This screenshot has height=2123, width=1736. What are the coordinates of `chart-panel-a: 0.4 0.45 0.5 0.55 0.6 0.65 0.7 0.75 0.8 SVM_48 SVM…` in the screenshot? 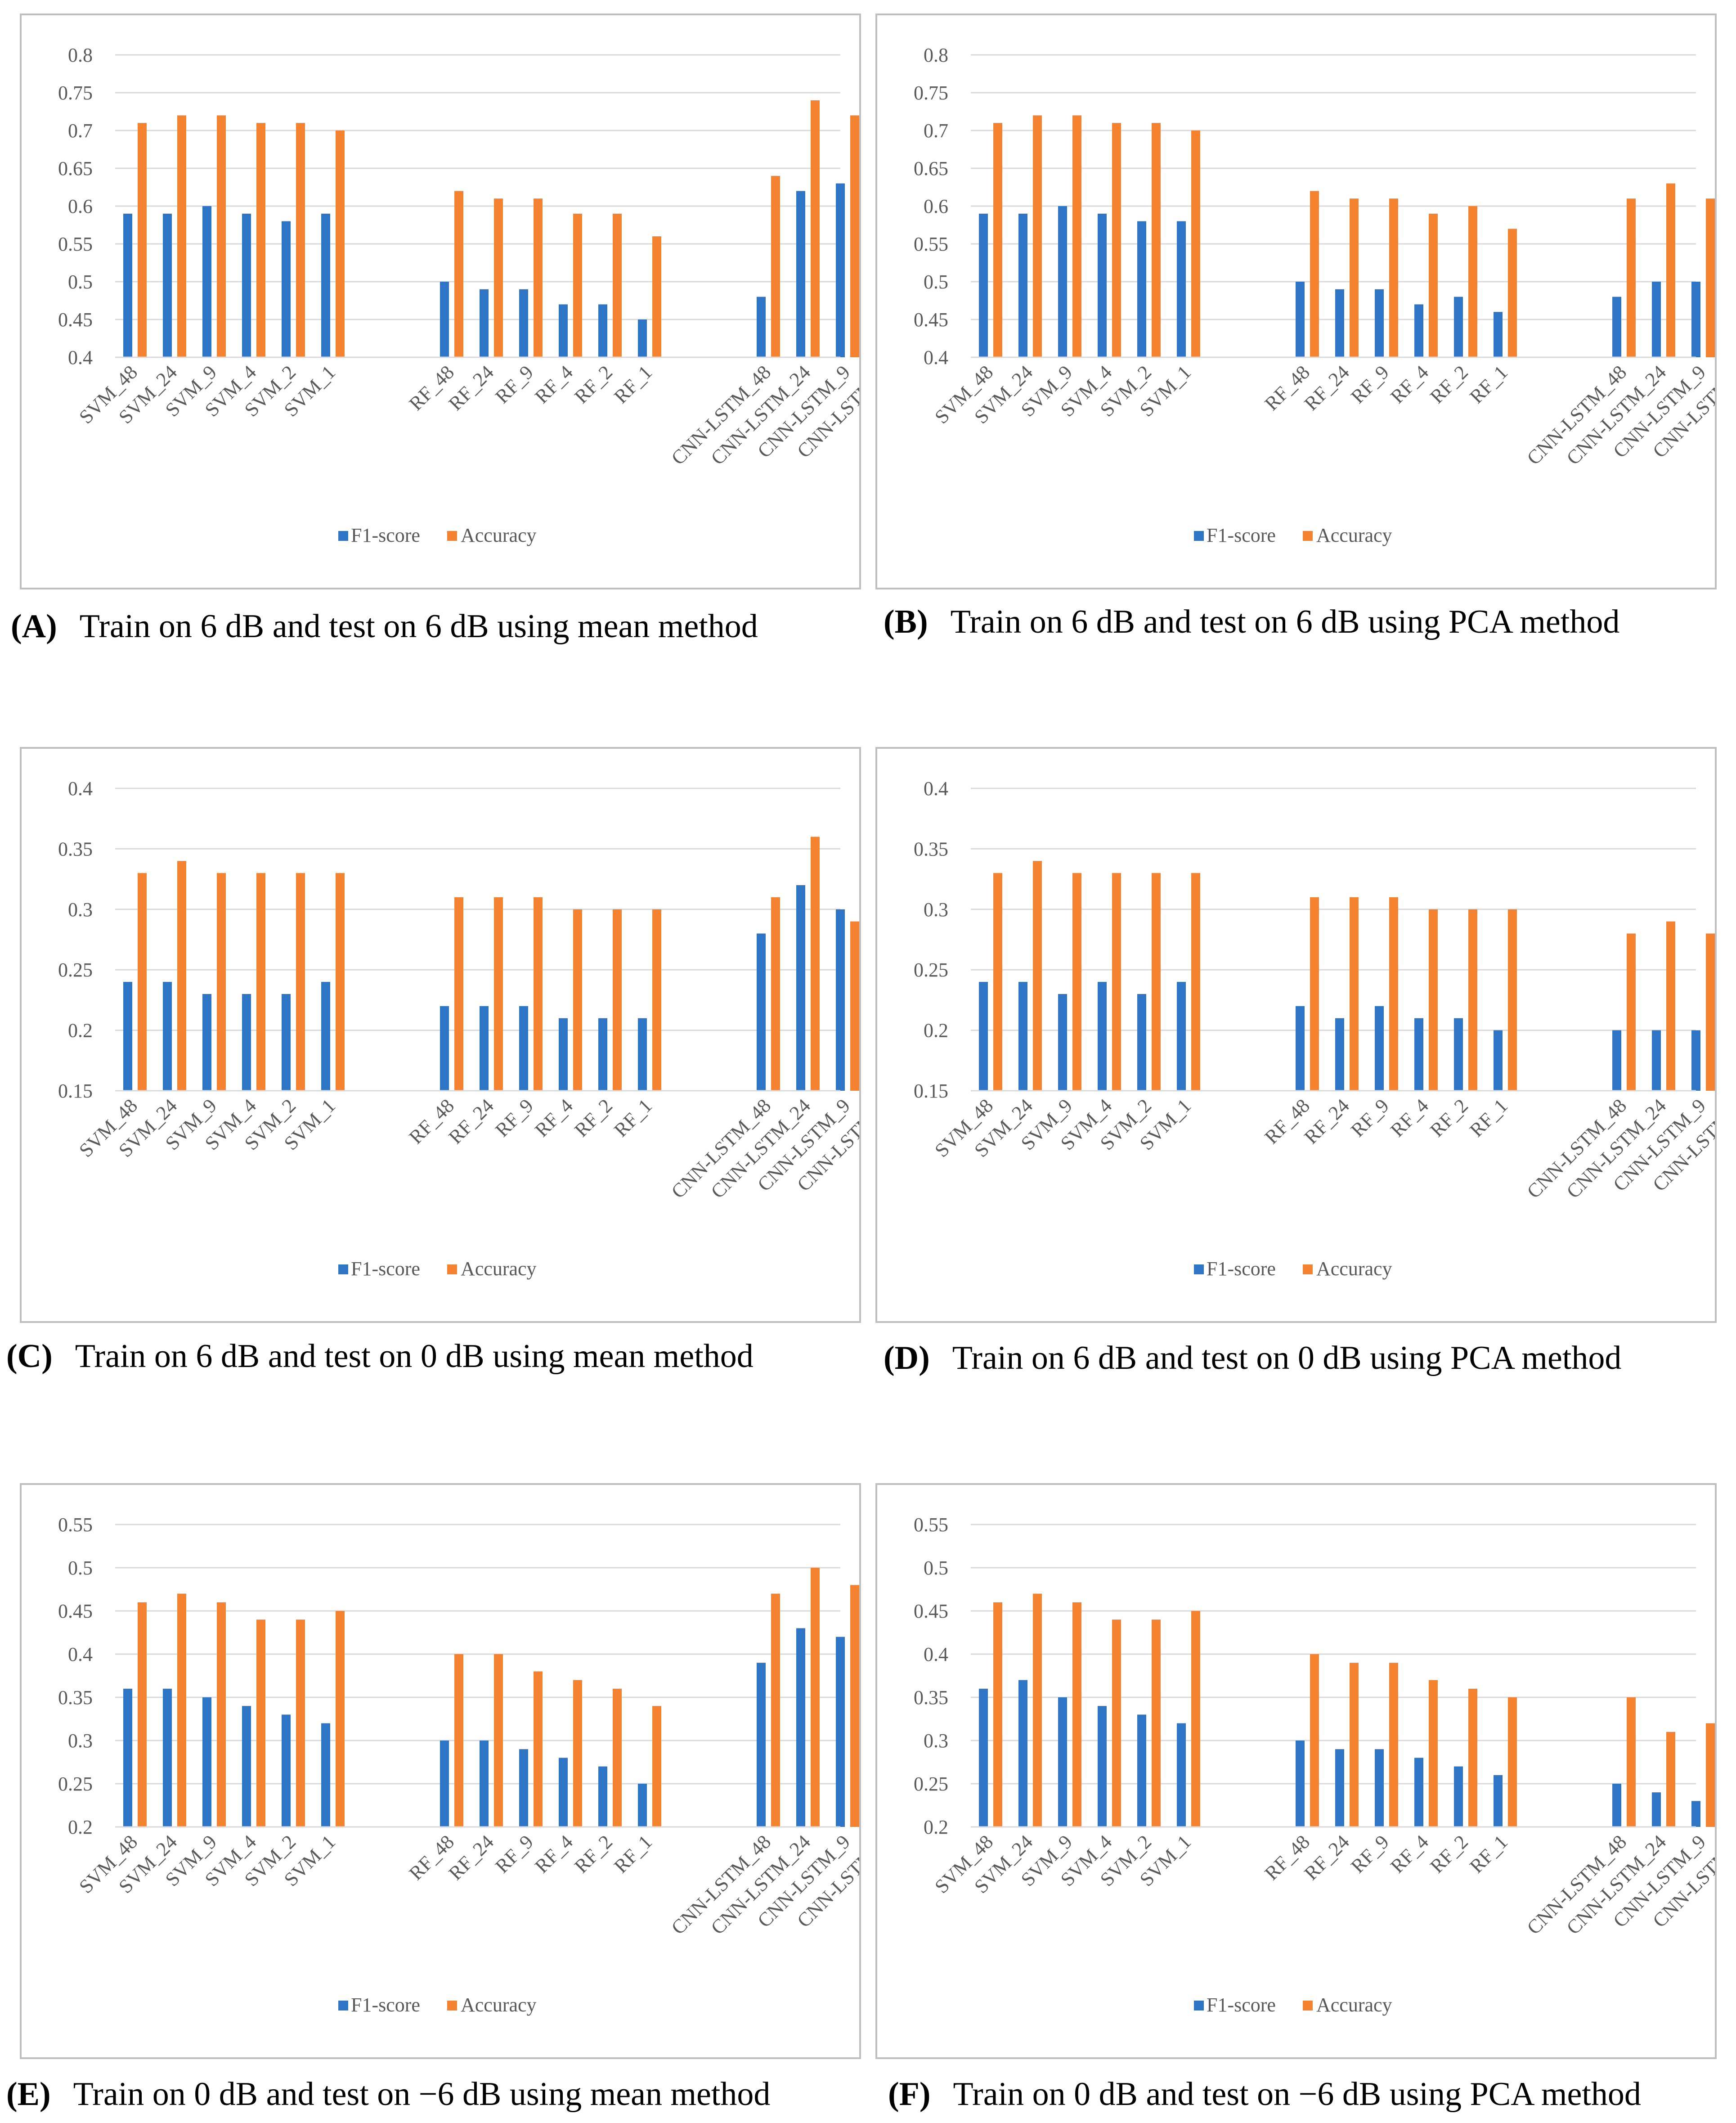 It's located at (440, 301).